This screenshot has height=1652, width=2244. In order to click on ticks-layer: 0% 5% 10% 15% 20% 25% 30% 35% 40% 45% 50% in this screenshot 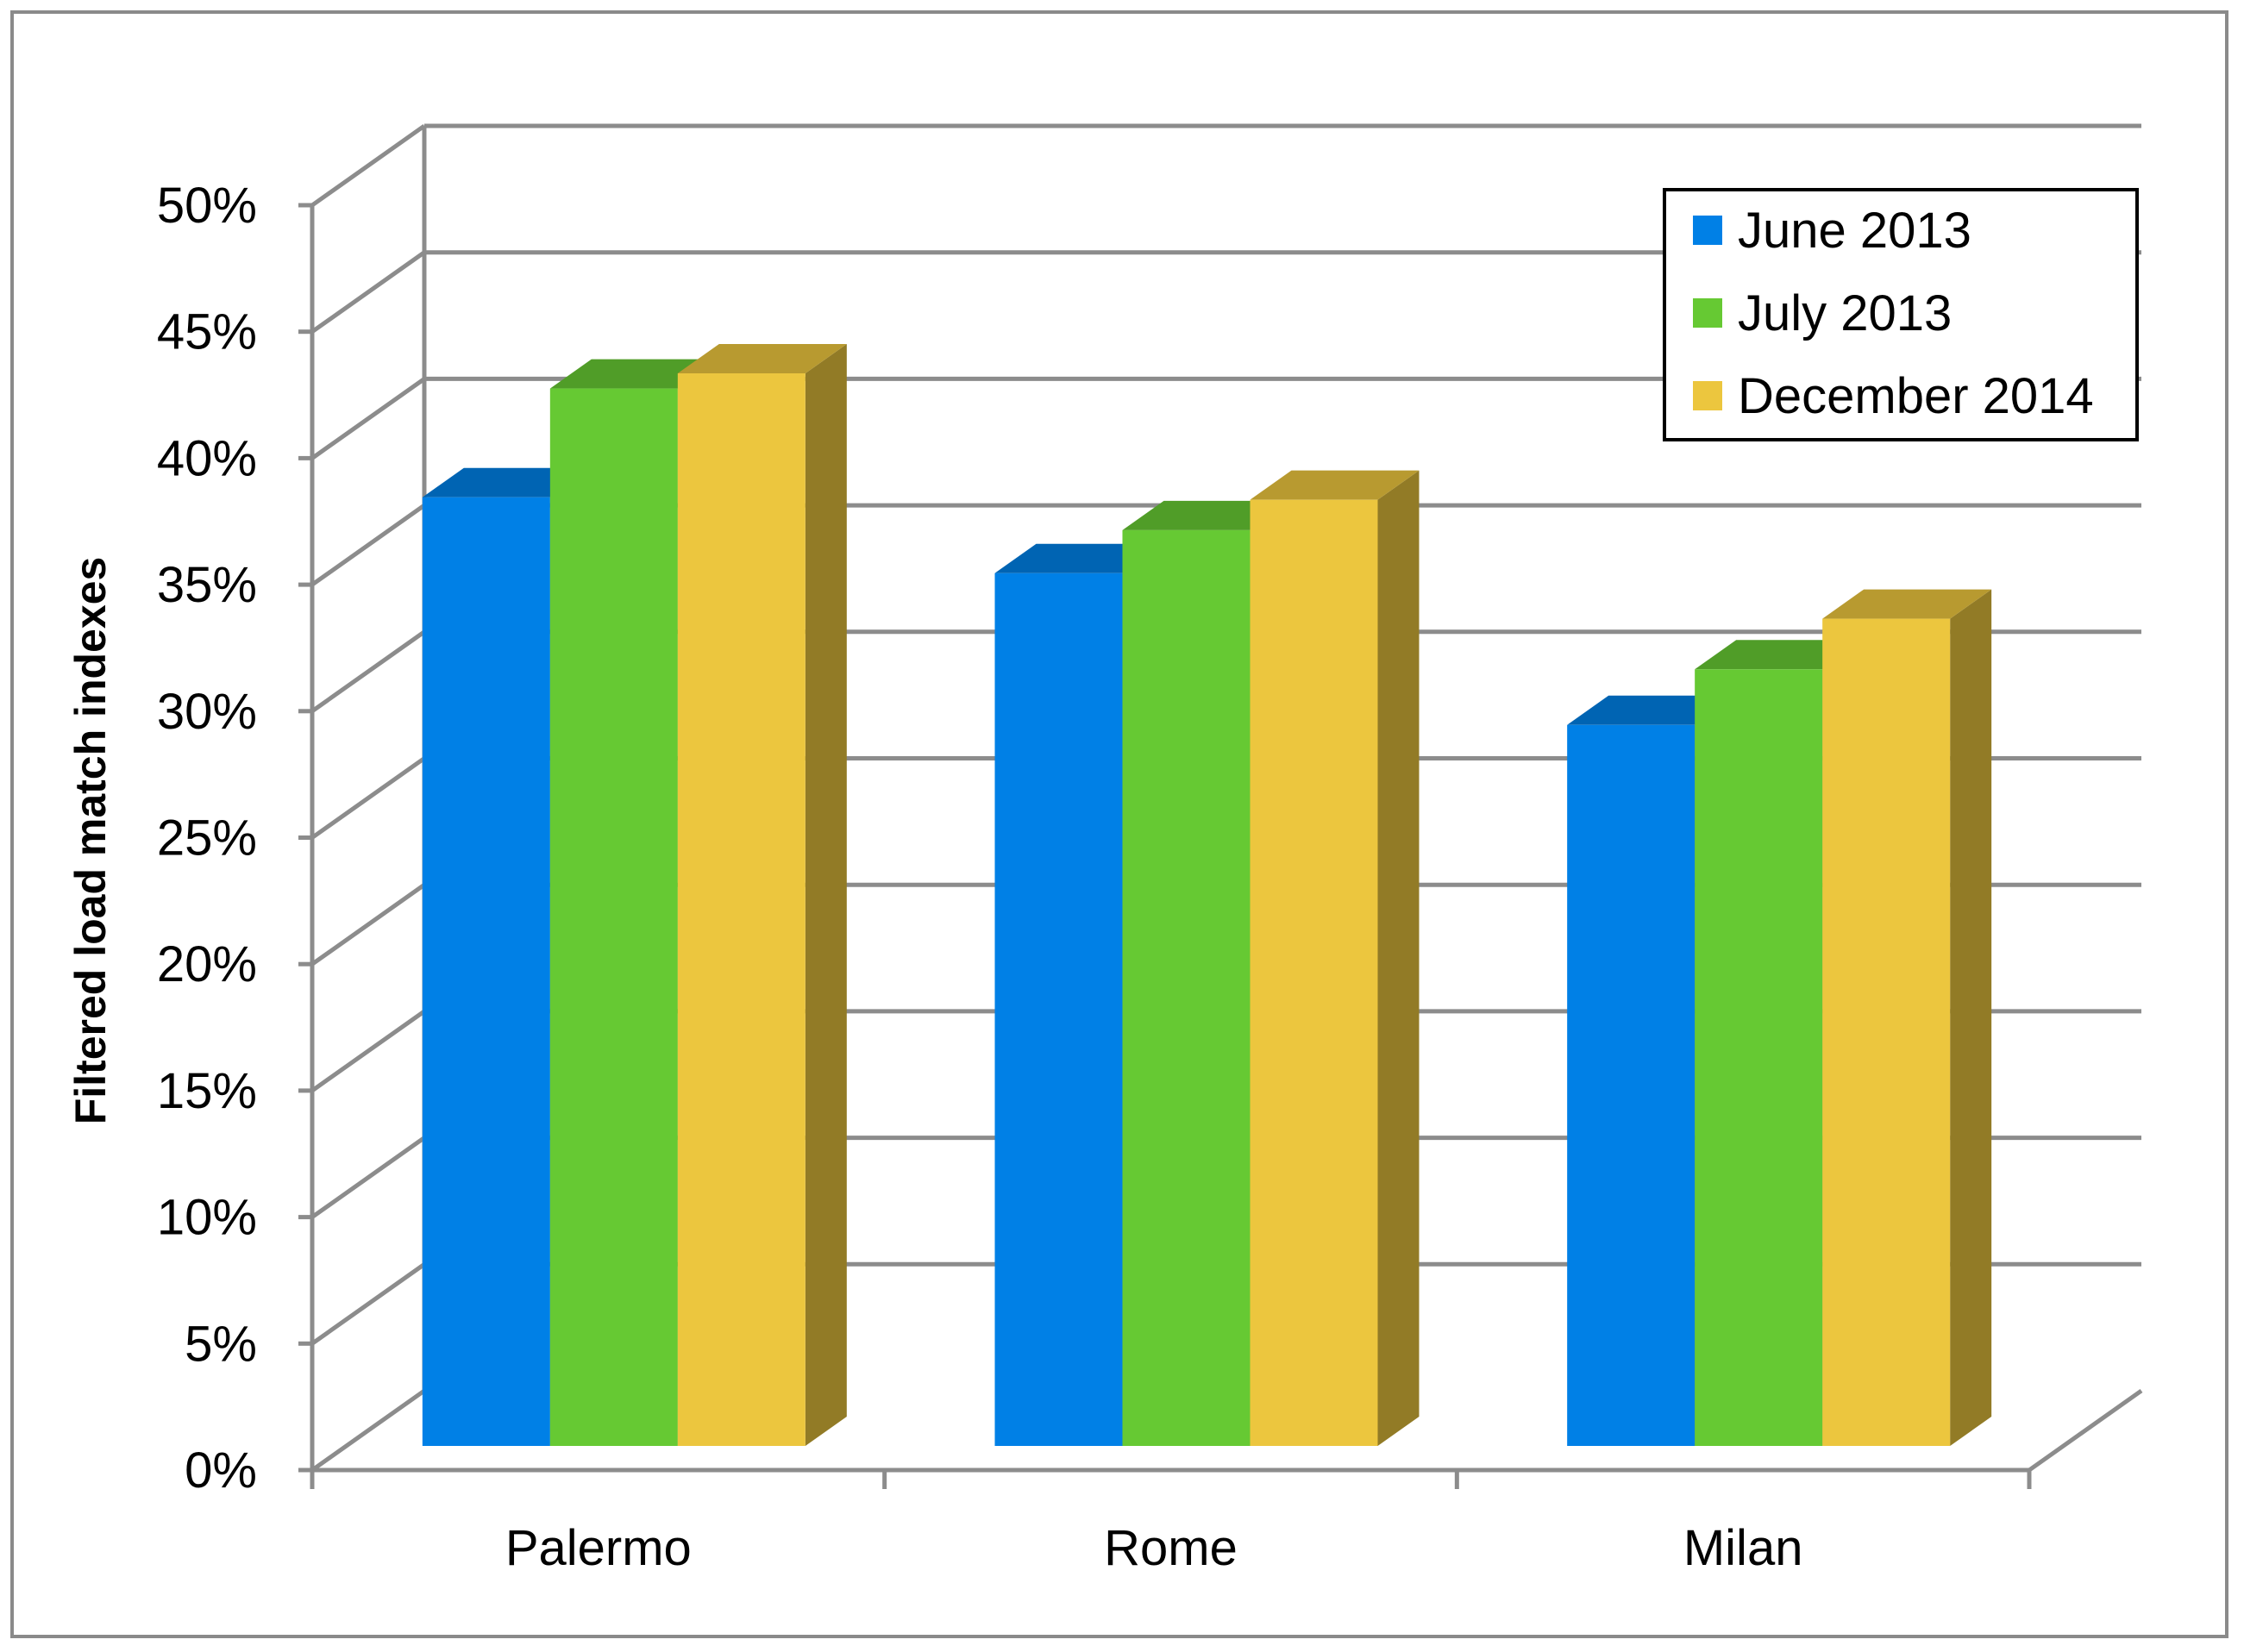, I will do `click(207, 838)`.